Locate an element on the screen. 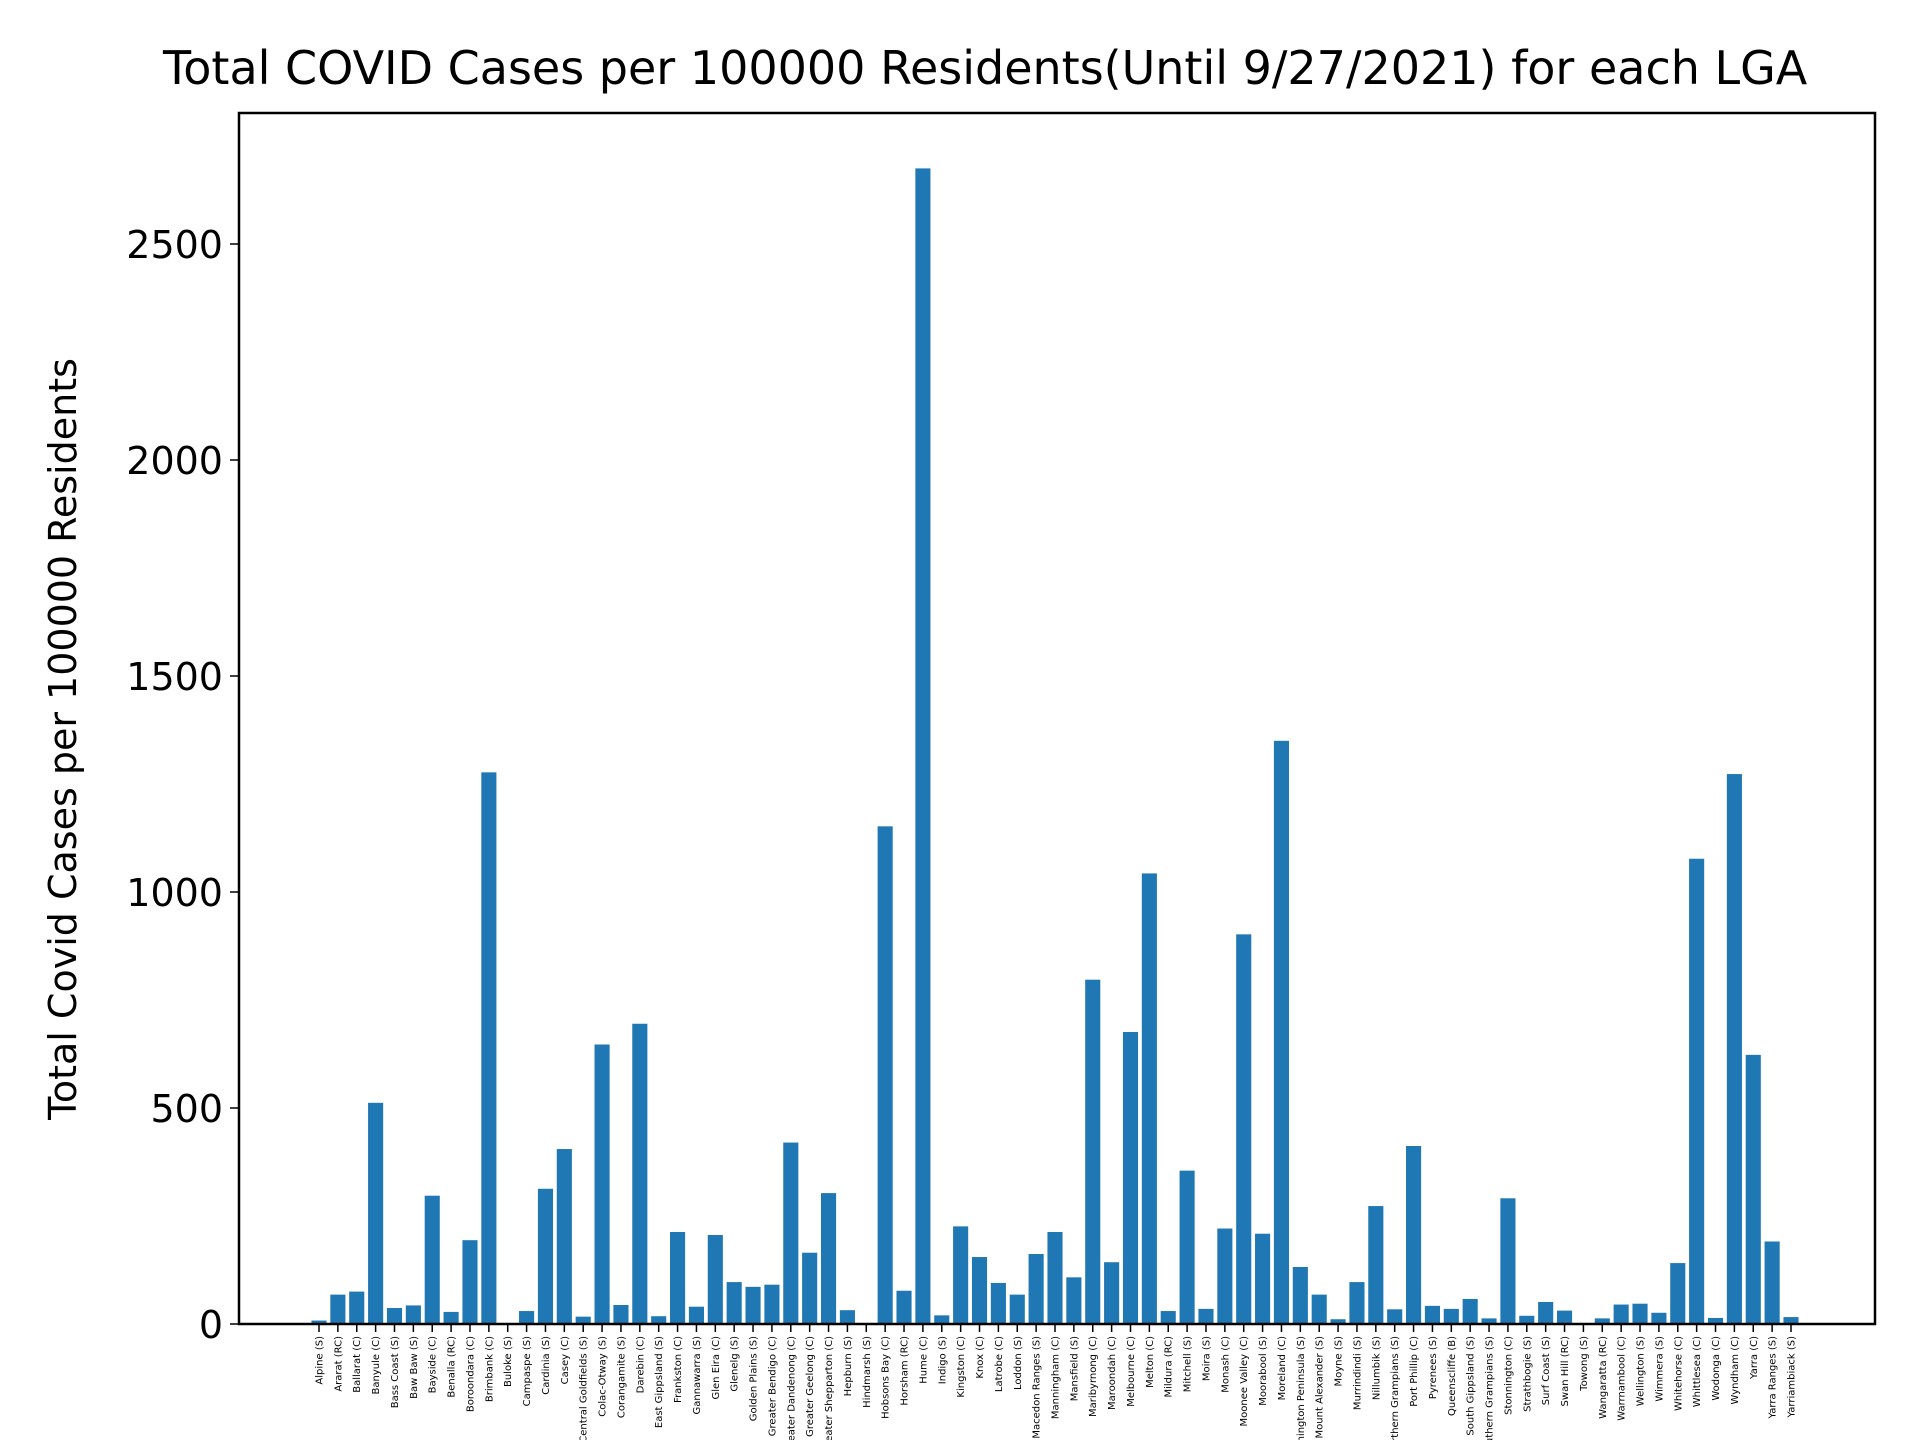  x-tick-label: Benalla (RC) is located at coordinates (452, 1367).